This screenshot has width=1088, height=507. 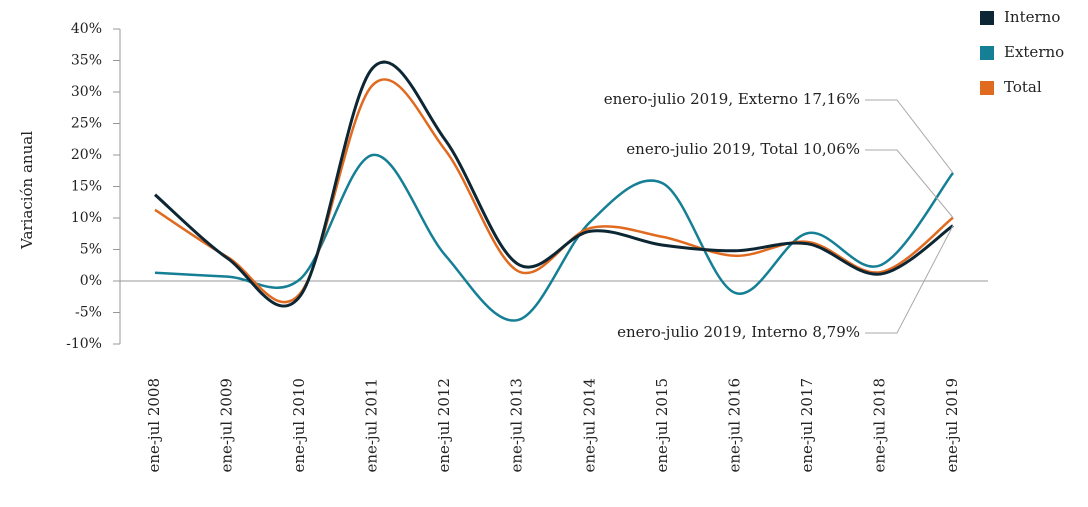 What do you see at coordinates (91, 250) in the screenshot?
I see `y-tick-label: 5%` at bounding box center [91, 250].